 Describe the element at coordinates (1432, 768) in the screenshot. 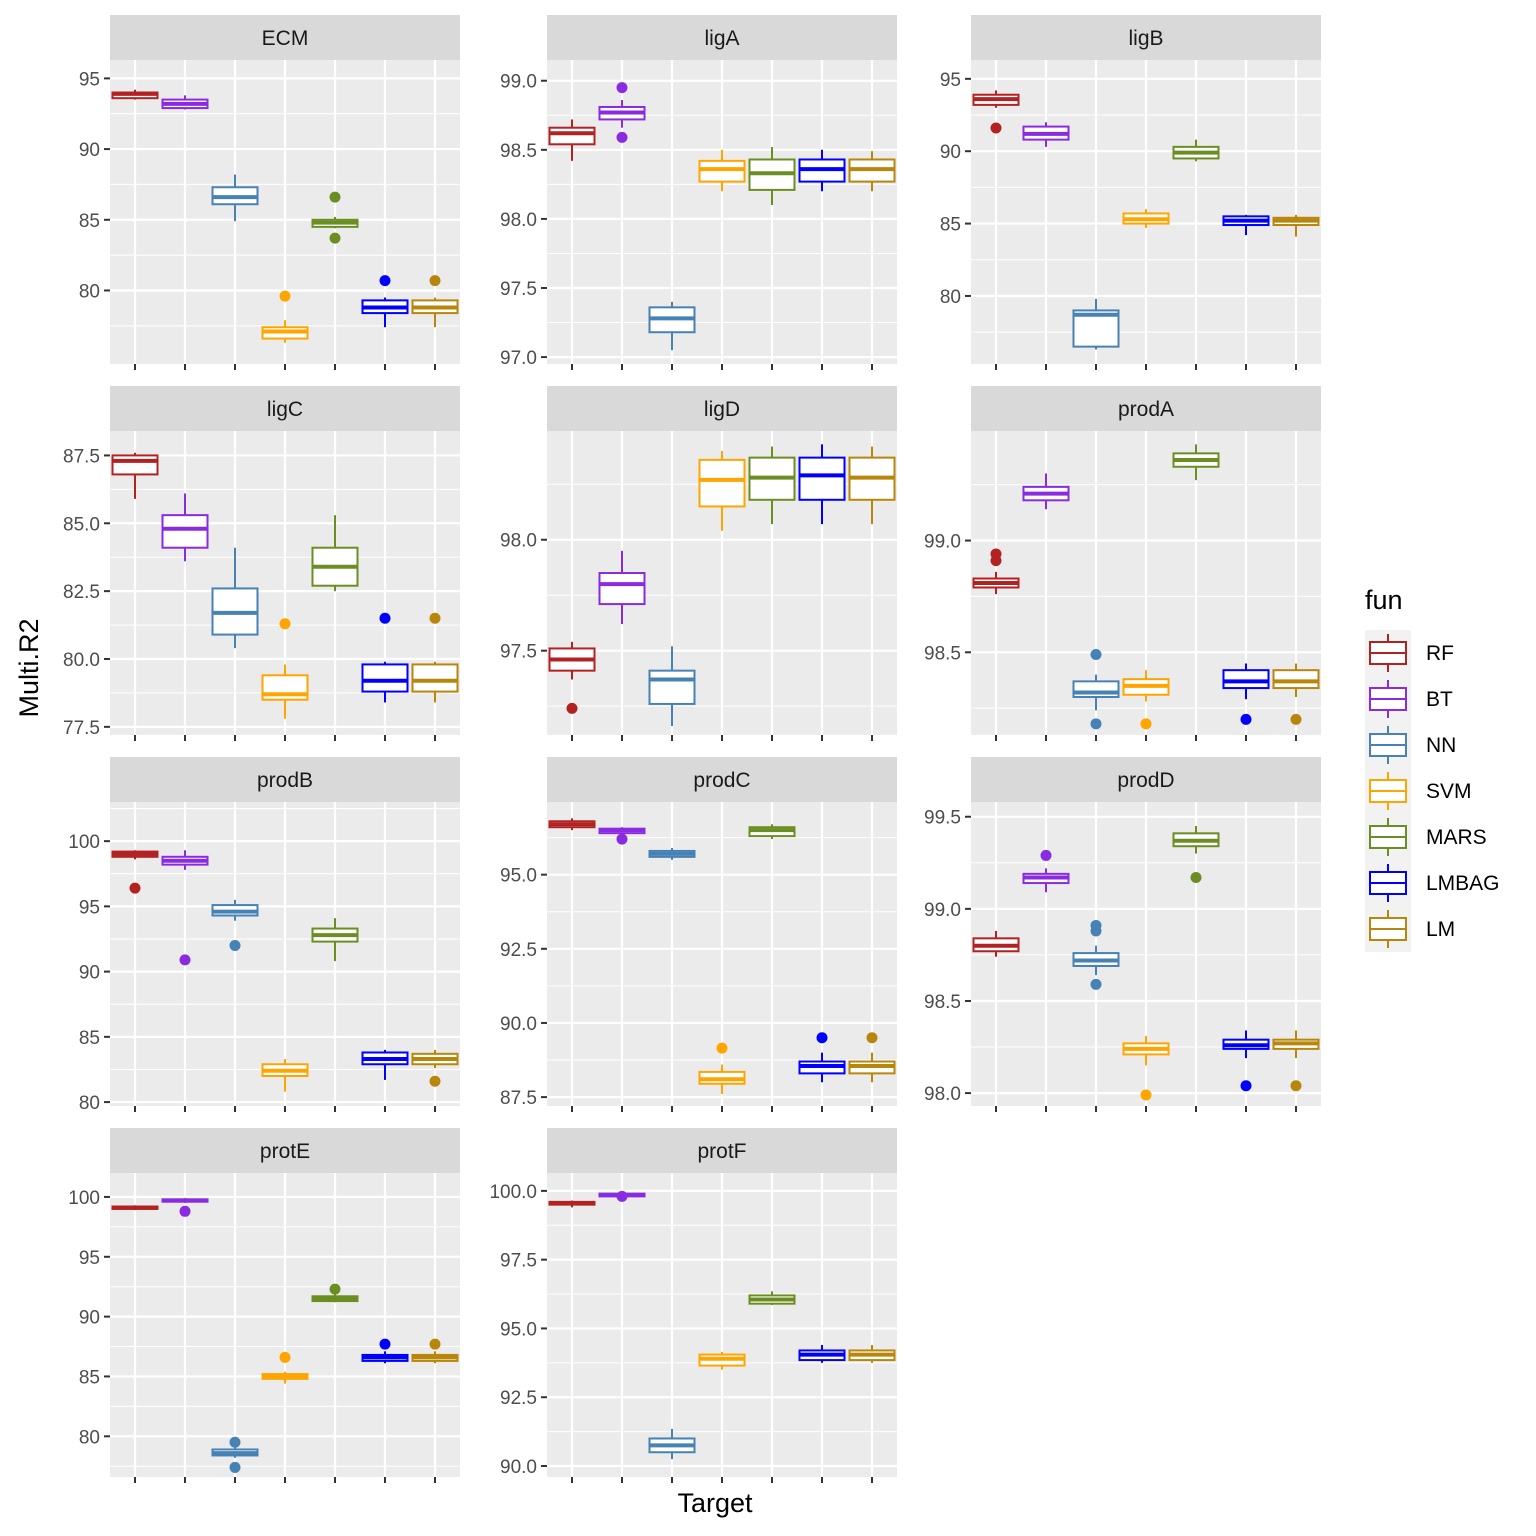

I see `legend: fun RF BT NN SVM MARS LMBAG LM` at that location.